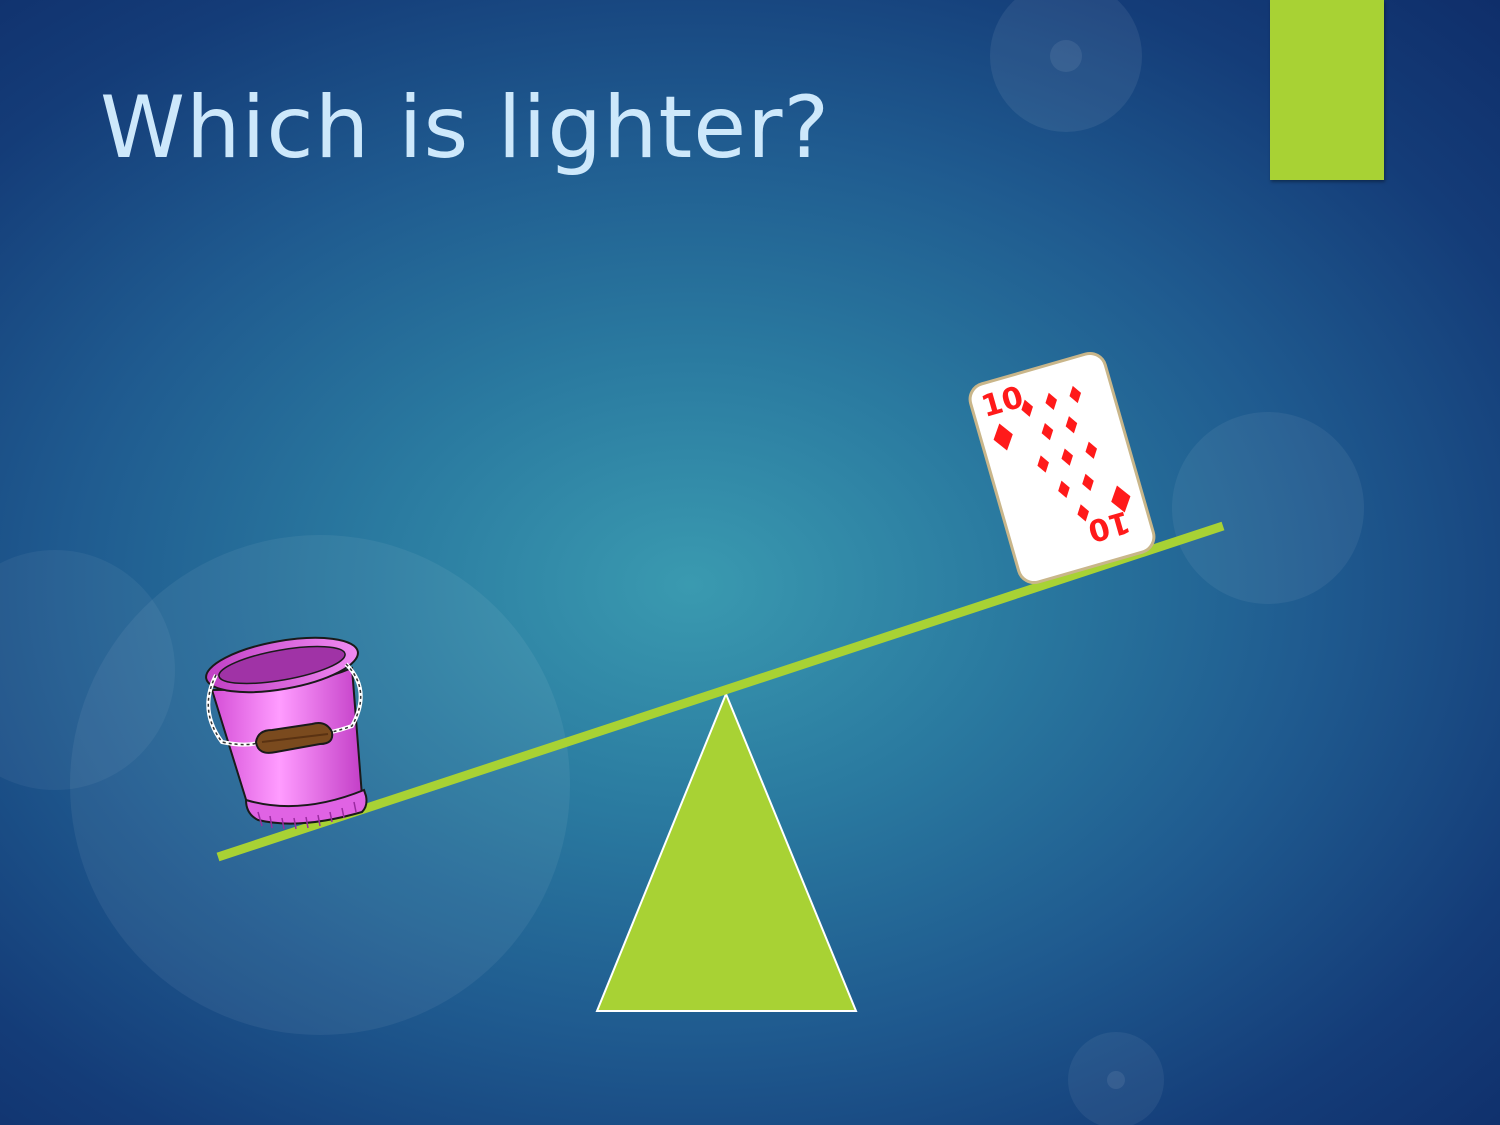 Image resolution: width=1500 pixels, height=1125 pixels. I want to click on bucket-icon, so click(286, 733).